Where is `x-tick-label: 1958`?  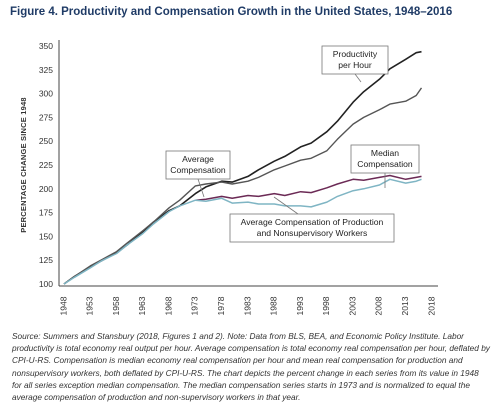 x-tick-label: 1958 is located at coordinates (116, 305).